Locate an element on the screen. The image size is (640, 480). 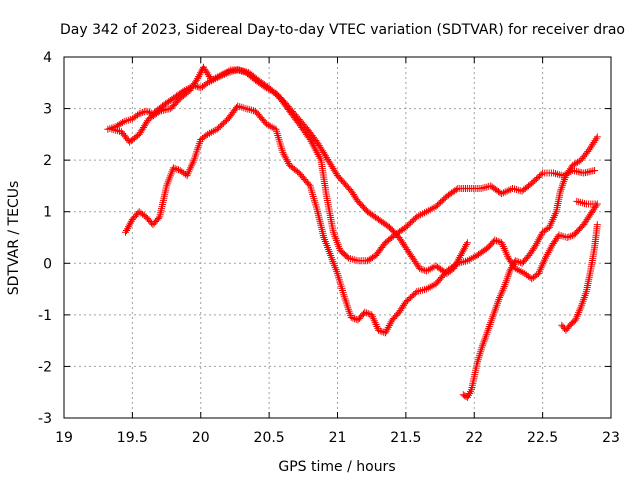
y-tick-labels: -3 -2 -1 0 1 2 3 4 is located at coordinates (45, 238).